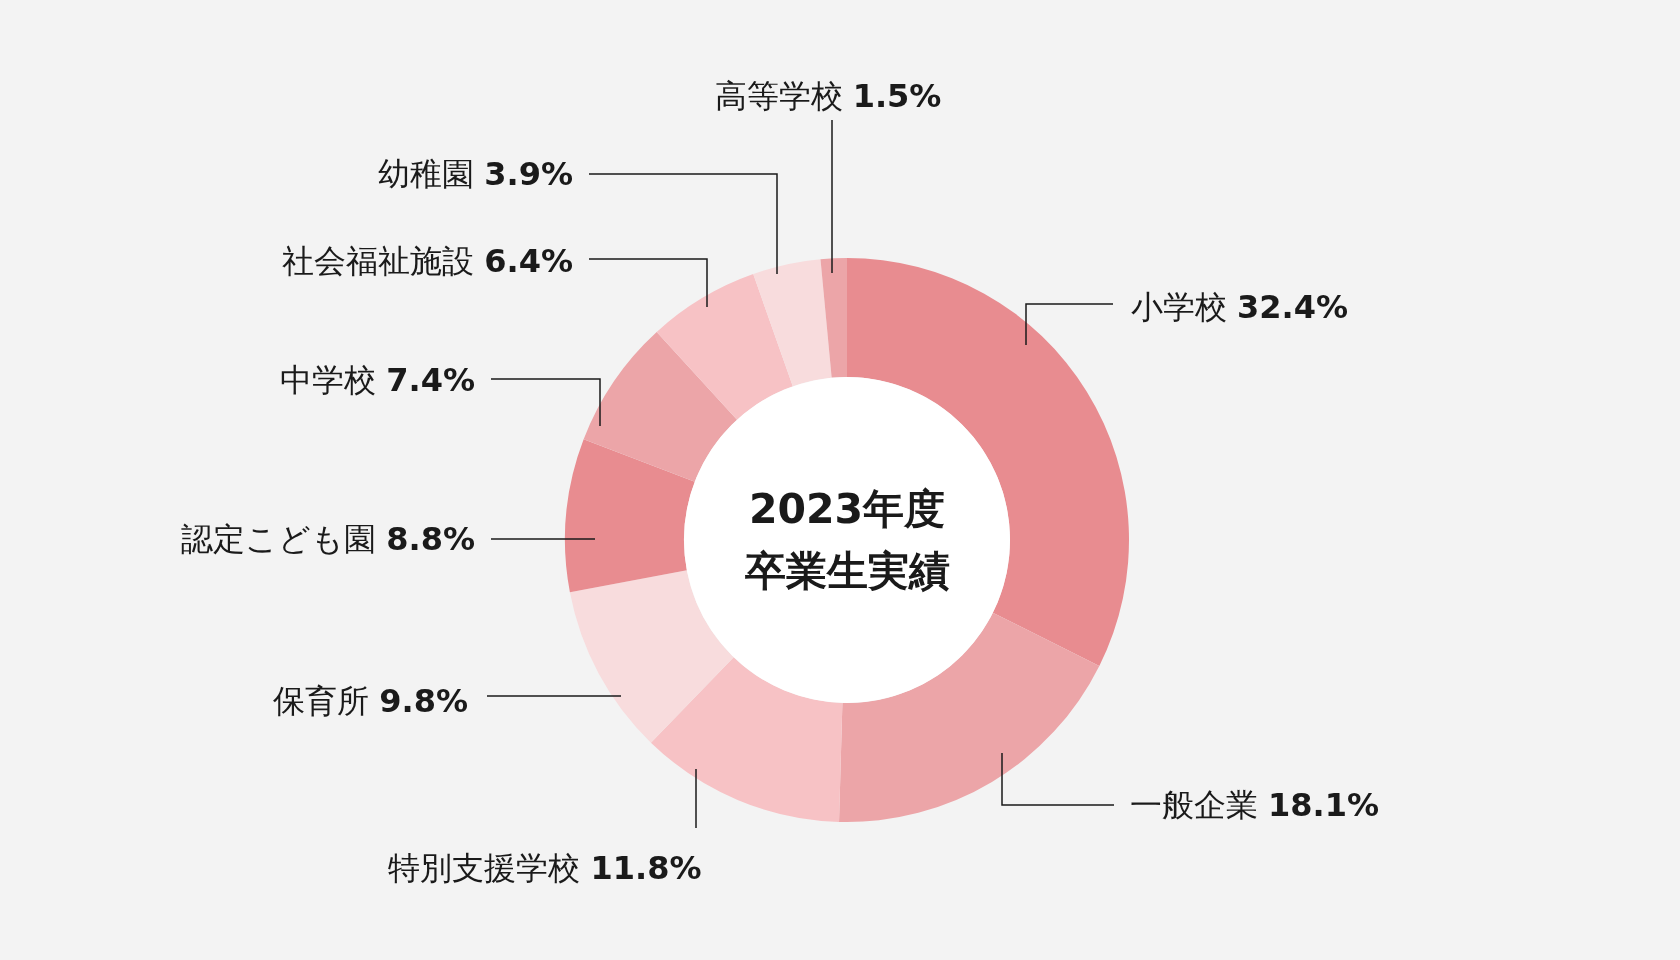 The width and height of the screenshot is (1680, 960). Describe the element at coordinates (321, 701) in the screenshot. I see `slice-label: 保育所` at that location.